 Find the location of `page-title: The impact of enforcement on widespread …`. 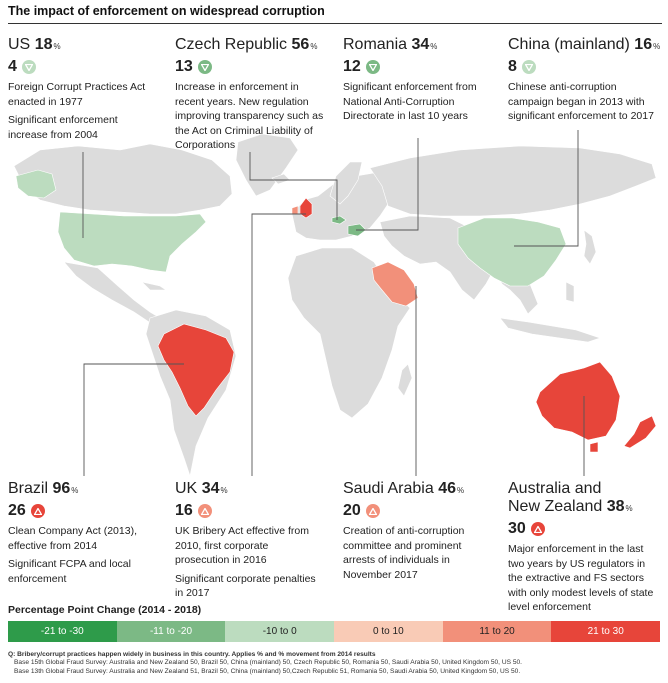

page-title: The impact of enforcement on widespread … is located at coordinates (166, 11).